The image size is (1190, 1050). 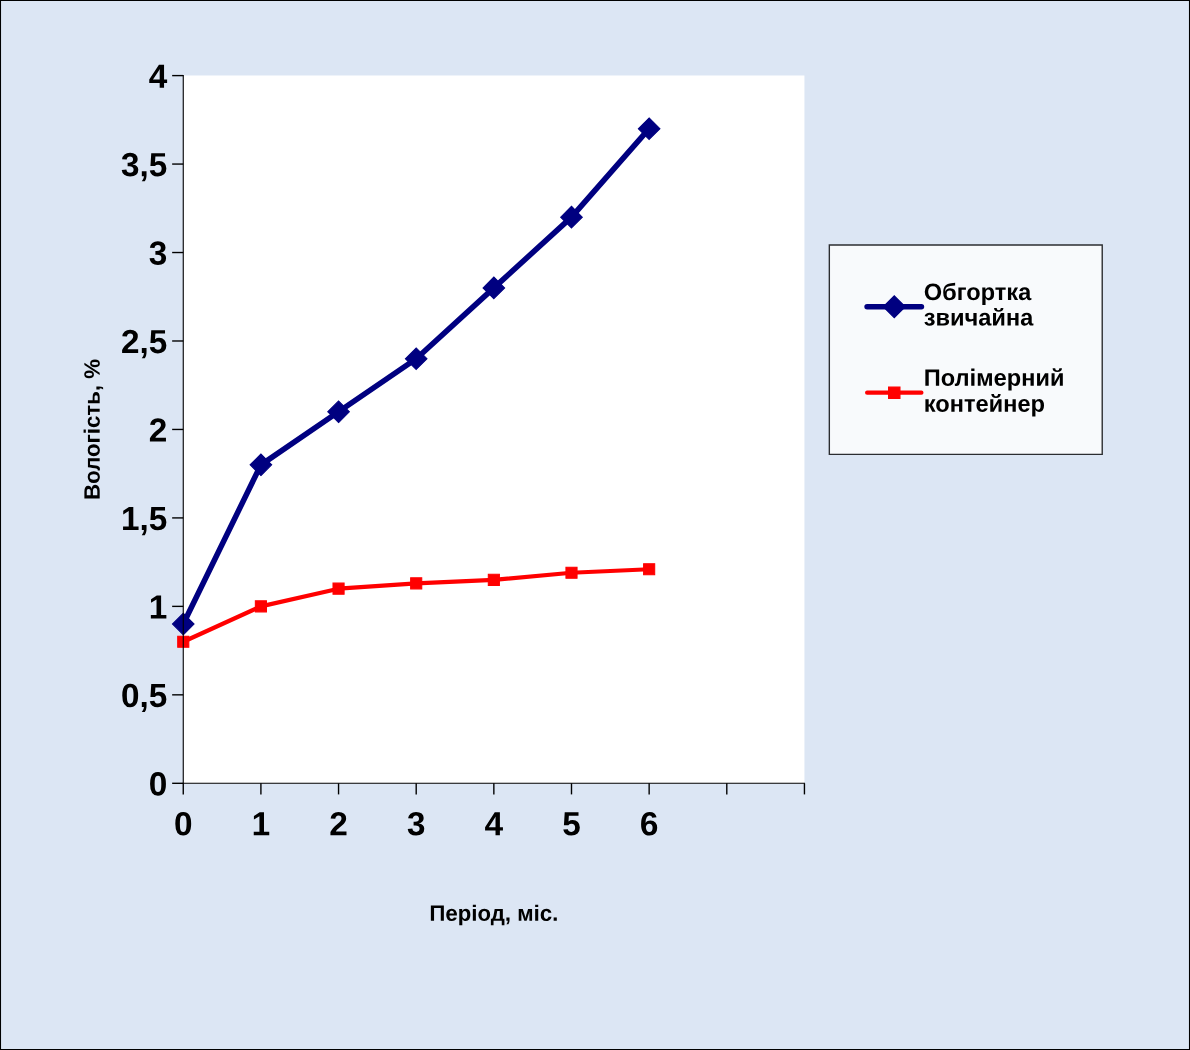 I want to click on x-tick-label: 0, so click(x=183, y=823).